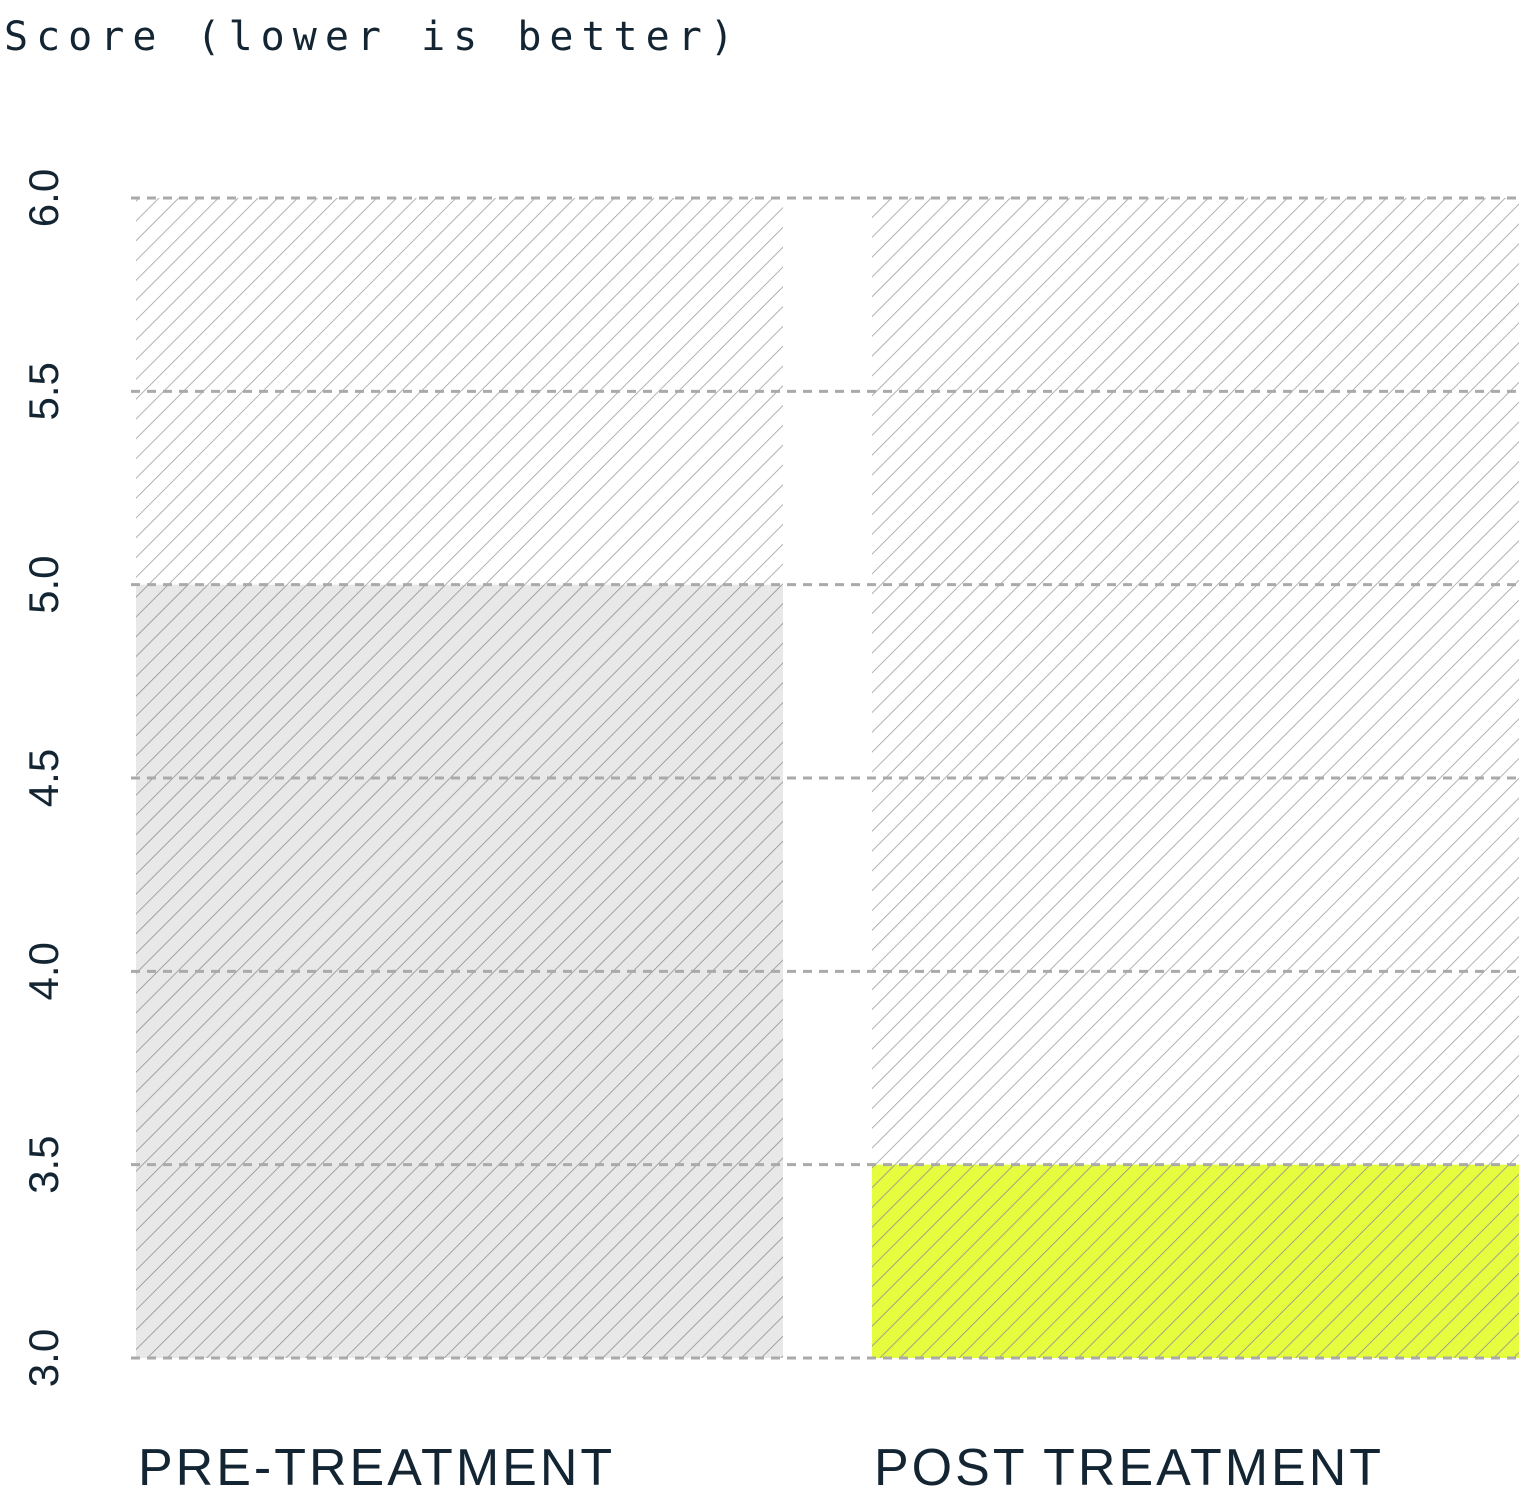 The width and height of the screenshot is (1534, 1494). What do you see at coordinates (43, 391) in the screenshot?
I see `y-tick-label: 5.5` at bounding box center [43, 391].